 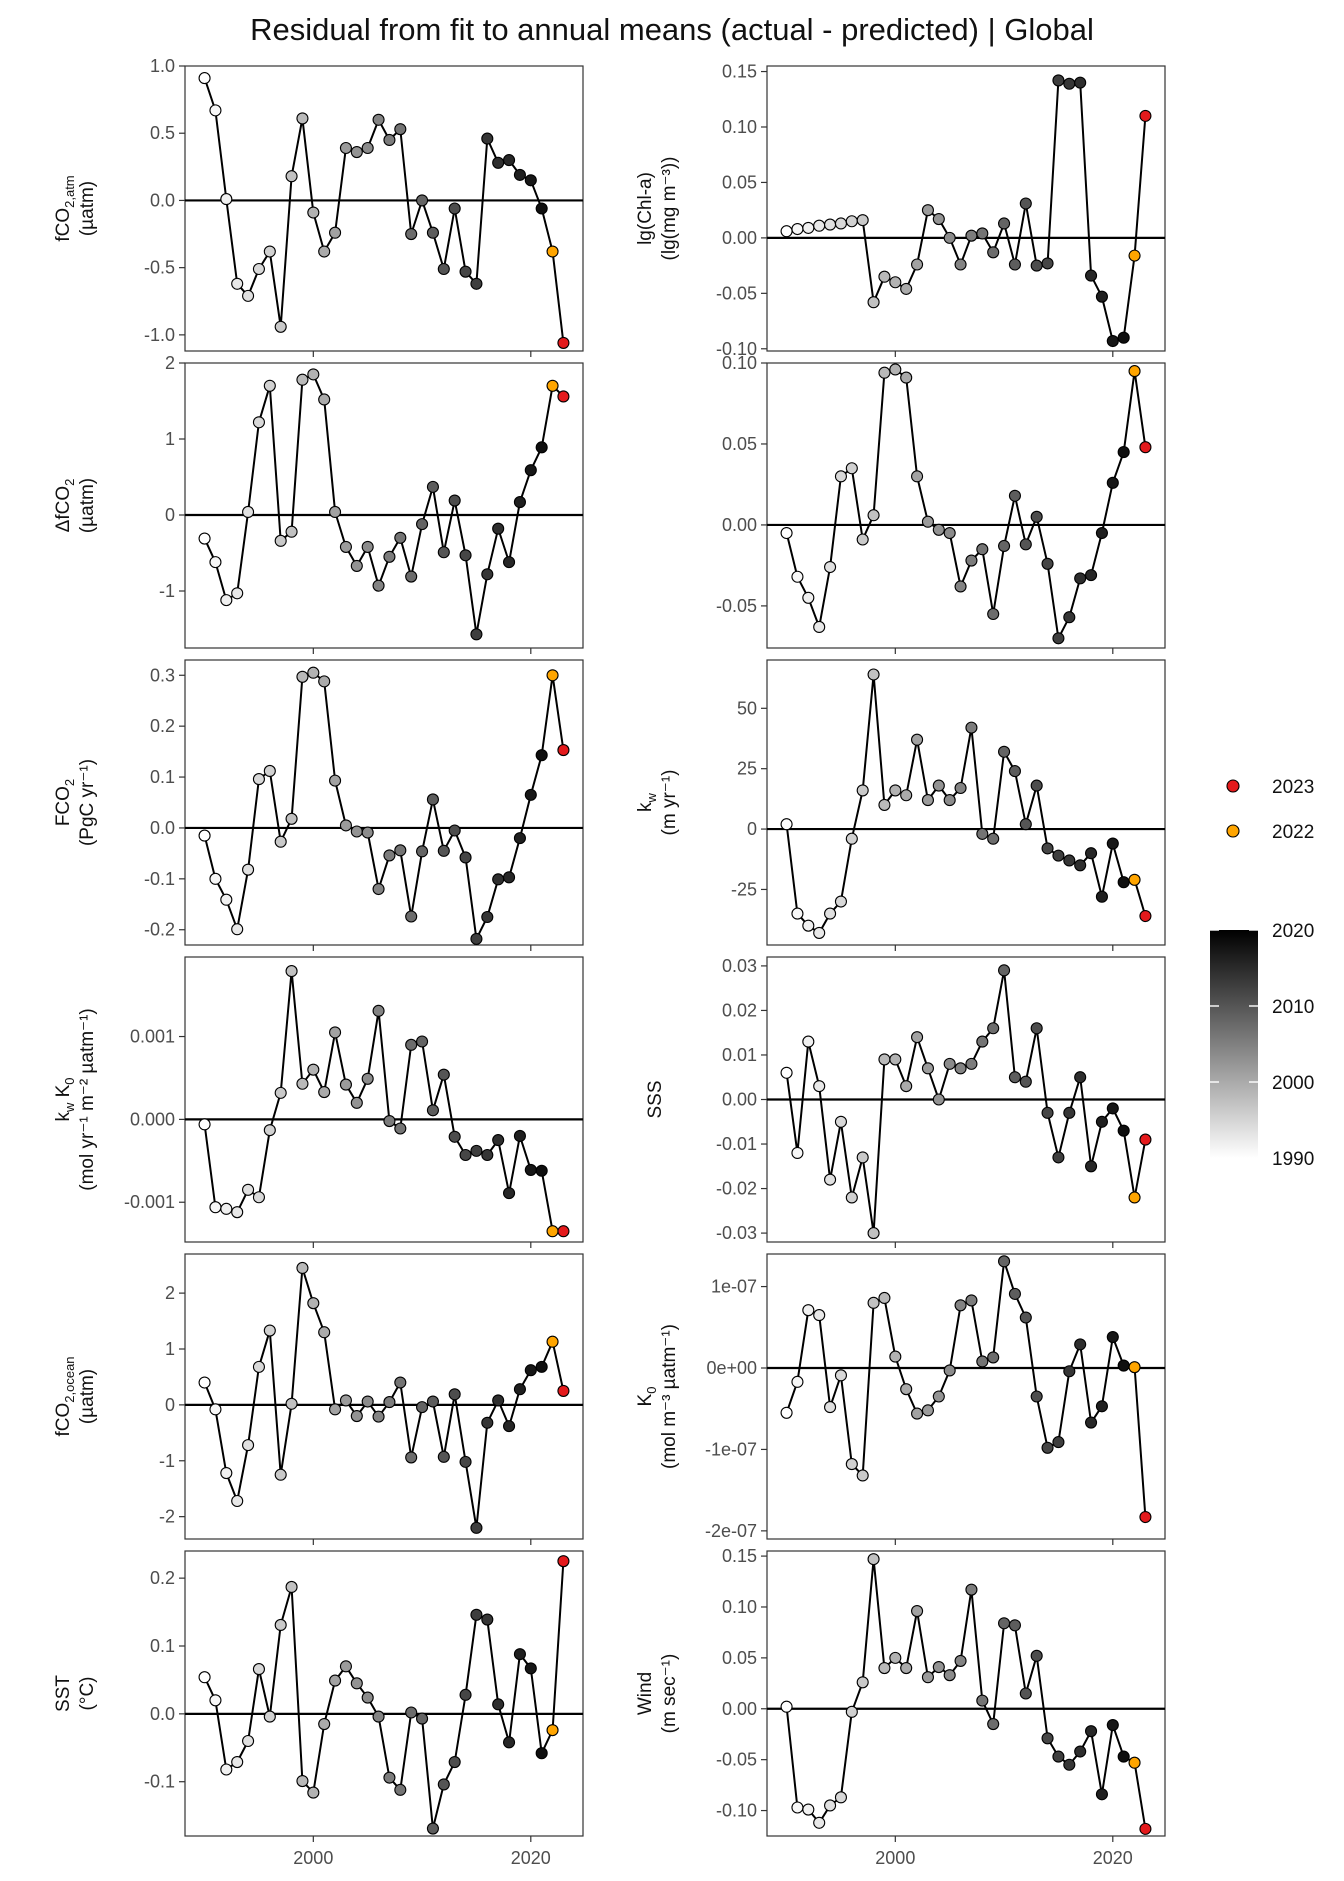 I want to click on data-point-2000, so click(x=313, y=212).